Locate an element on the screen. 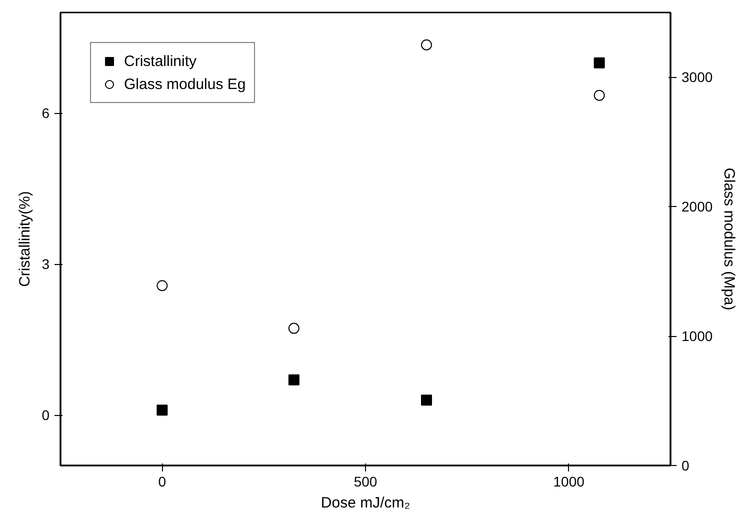 The width and height of the screenshot is (746, 523). y-tick-label: 3 is located at coordinates (46, 264).